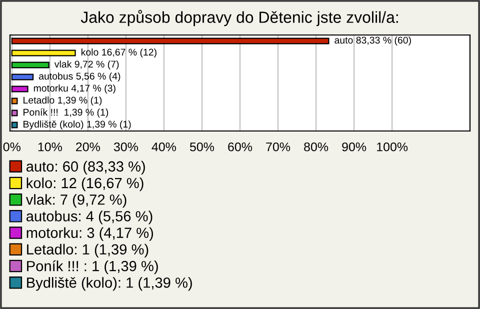  I want to click on x-tick-label: 40%, so click(164, 147).